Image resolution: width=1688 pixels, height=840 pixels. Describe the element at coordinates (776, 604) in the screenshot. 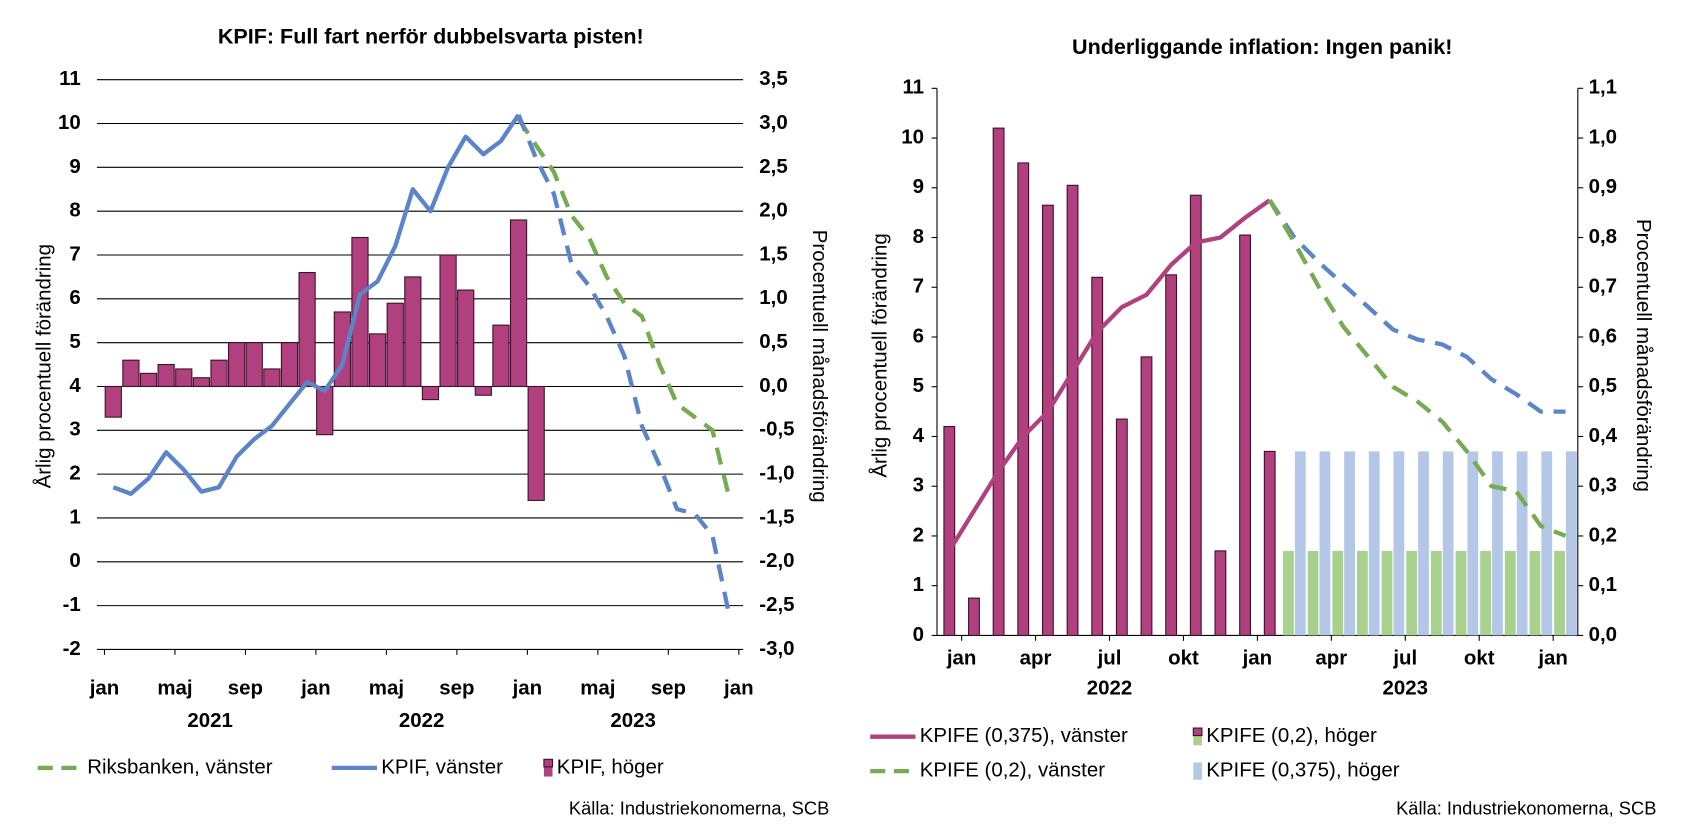

I see `y2-tick-label: -2,5` at that location.